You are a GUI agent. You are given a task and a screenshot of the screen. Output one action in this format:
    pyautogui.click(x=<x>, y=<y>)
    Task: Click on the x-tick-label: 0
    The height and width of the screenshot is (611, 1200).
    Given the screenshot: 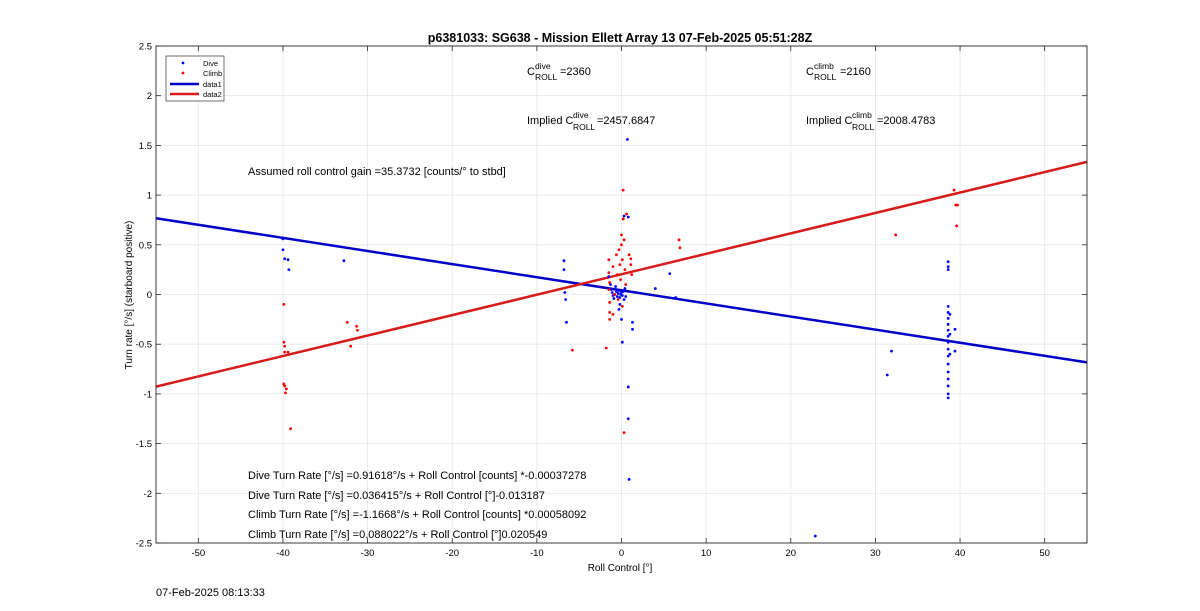 What is the action you would take?
    pyautogui.click(x=621, y=553)
    